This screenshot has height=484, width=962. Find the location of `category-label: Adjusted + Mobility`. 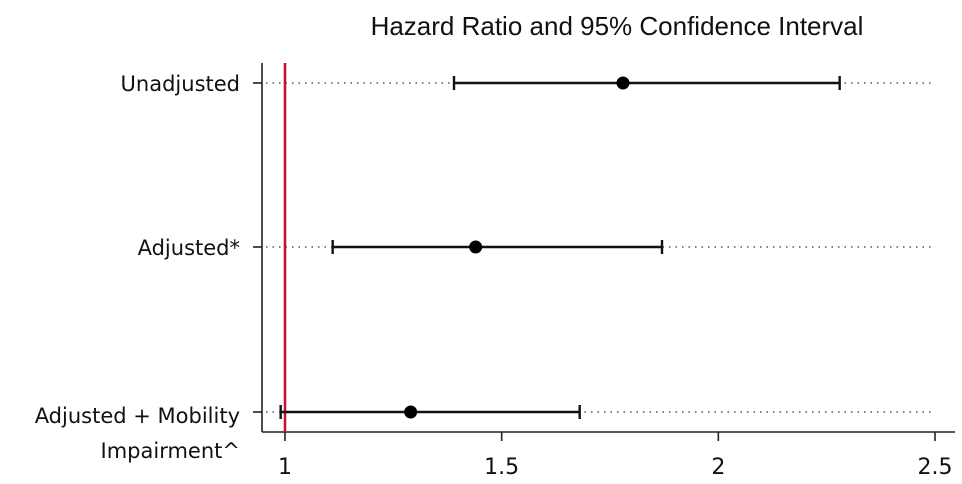

category-label: Adjusted + Mobility is located at coordinates (137, 416).